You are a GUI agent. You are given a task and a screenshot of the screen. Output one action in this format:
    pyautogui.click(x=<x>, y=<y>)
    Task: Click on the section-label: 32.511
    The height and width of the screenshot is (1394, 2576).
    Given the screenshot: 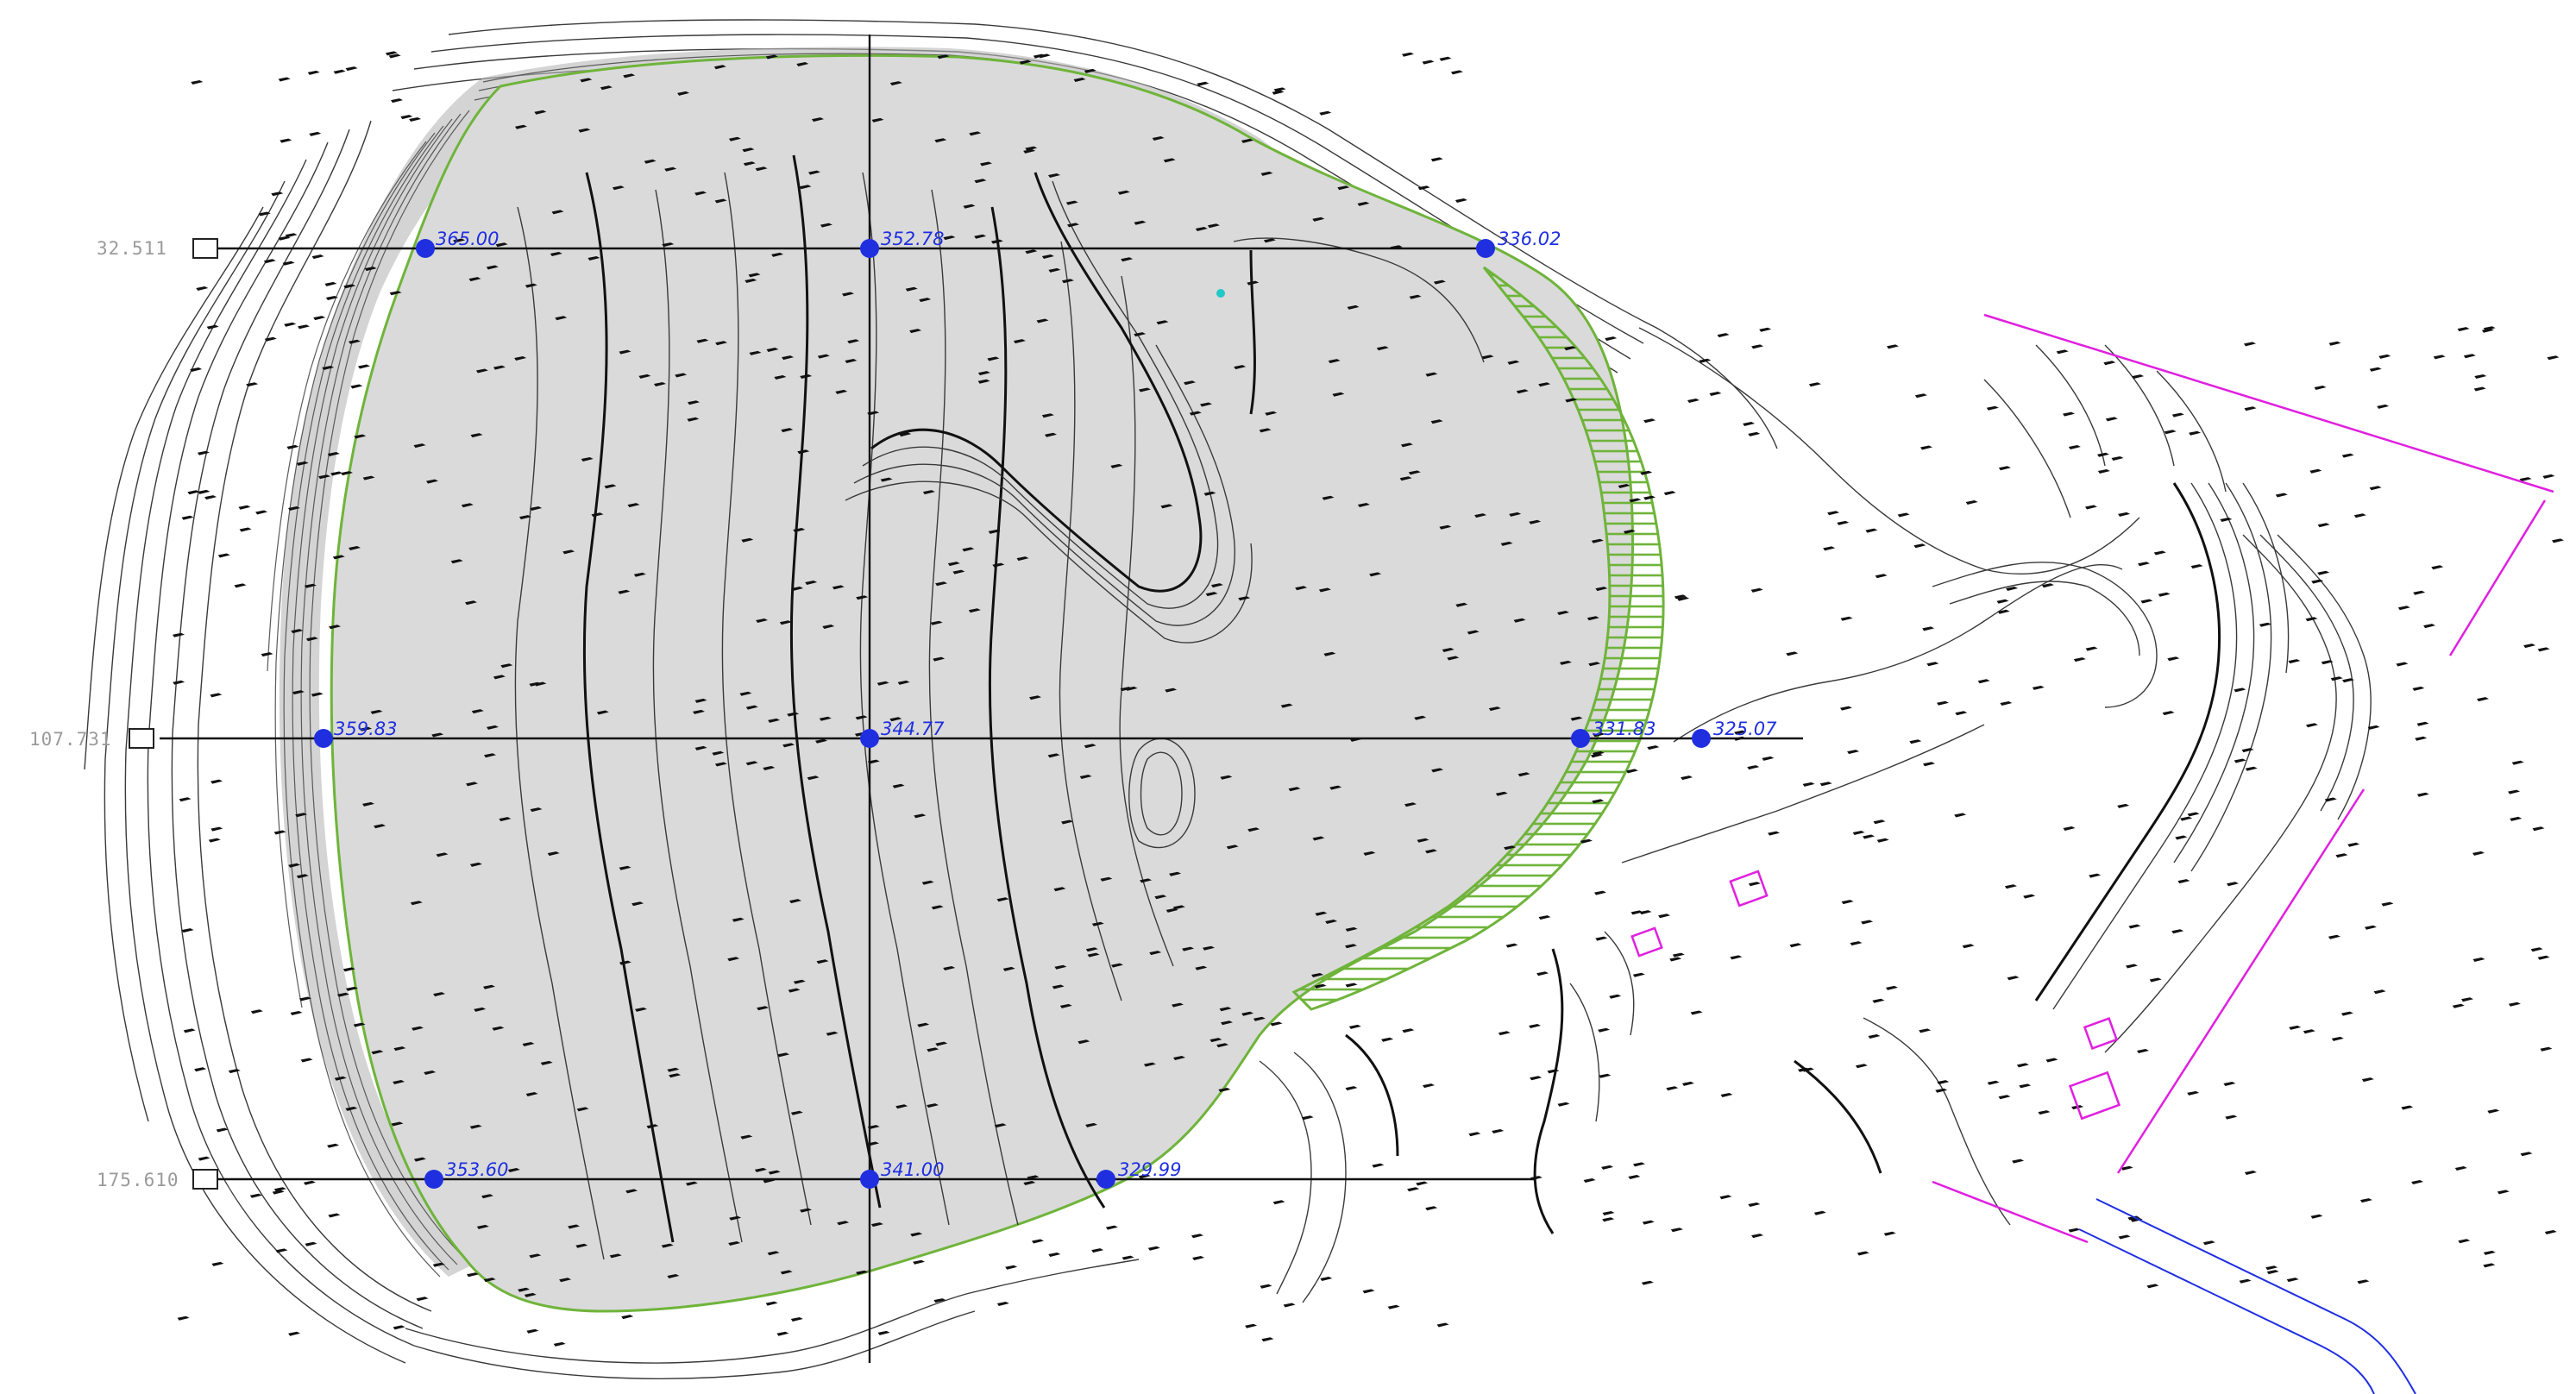 What is the action you would take?
    pyautogui.click(x=132, y=248)
    